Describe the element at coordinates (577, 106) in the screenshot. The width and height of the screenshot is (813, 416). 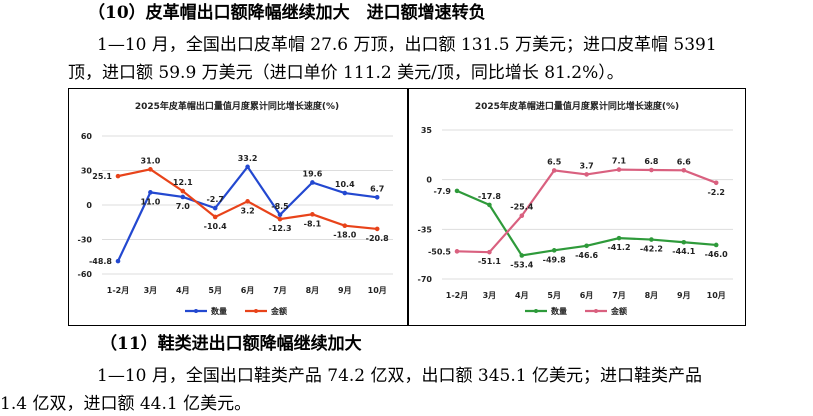
I see `chart-title: 2025年皮革帽进口量值月度累计同比增长速度(%)` at that location.